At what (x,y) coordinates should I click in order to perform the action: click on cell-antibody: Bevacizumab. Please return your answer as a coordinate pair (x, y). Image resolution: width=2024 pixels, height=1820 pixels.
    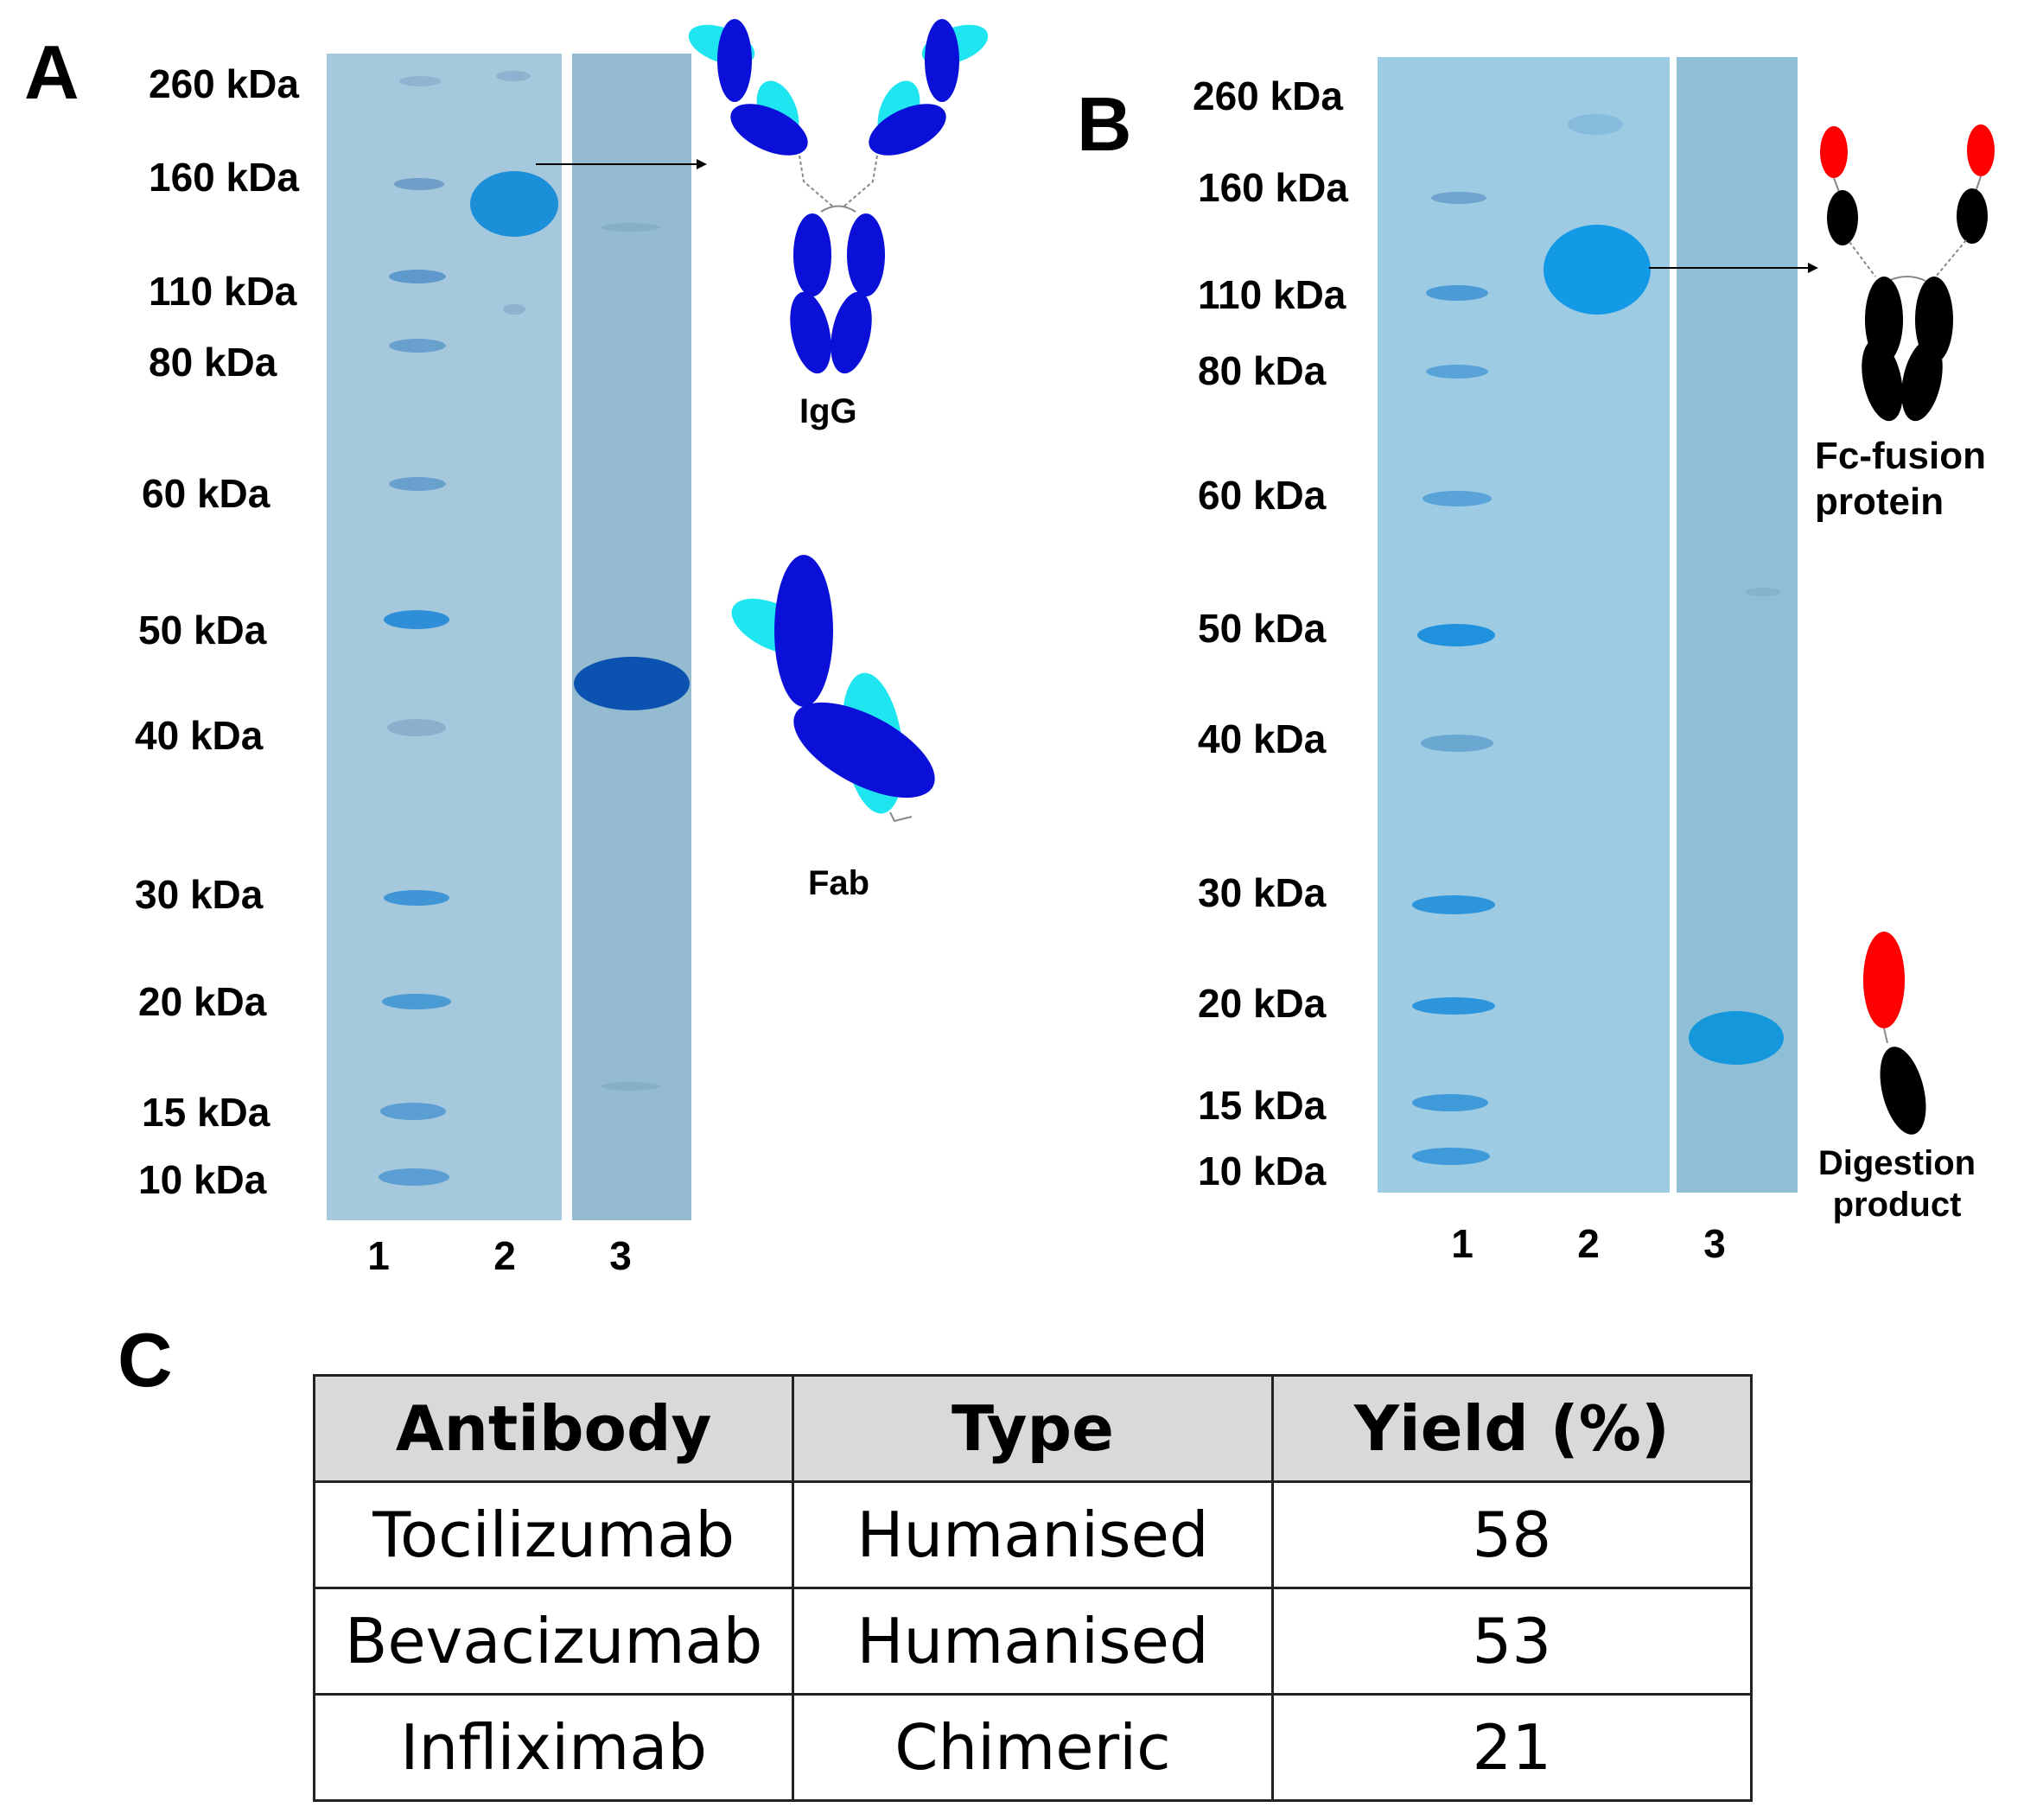
    Looking at the image, I should click on (553, 1642).